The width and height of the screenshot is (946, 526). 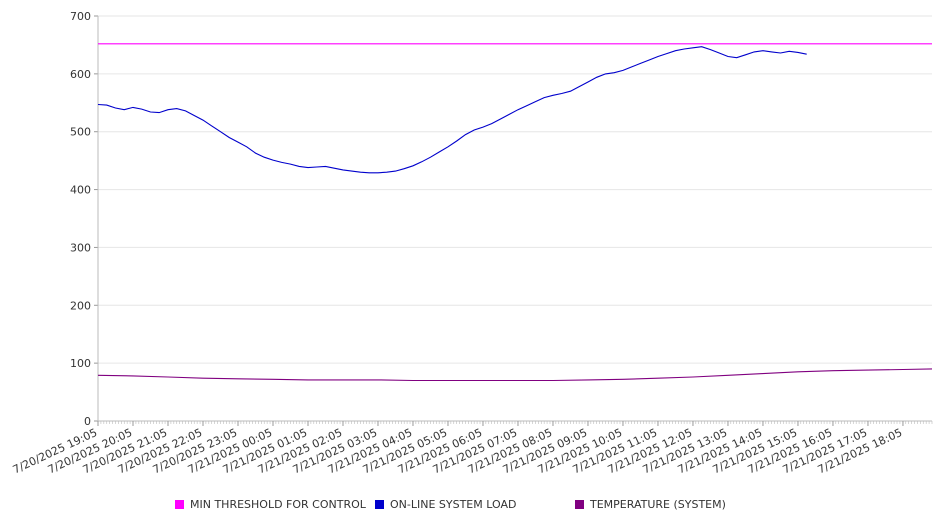 What do you see at coordinates (278, 504) in the screenshot?
I see `legend-label-min-threshold: MIN THRESHOLD FOR CONTROL` at bounding box center [278, 504].